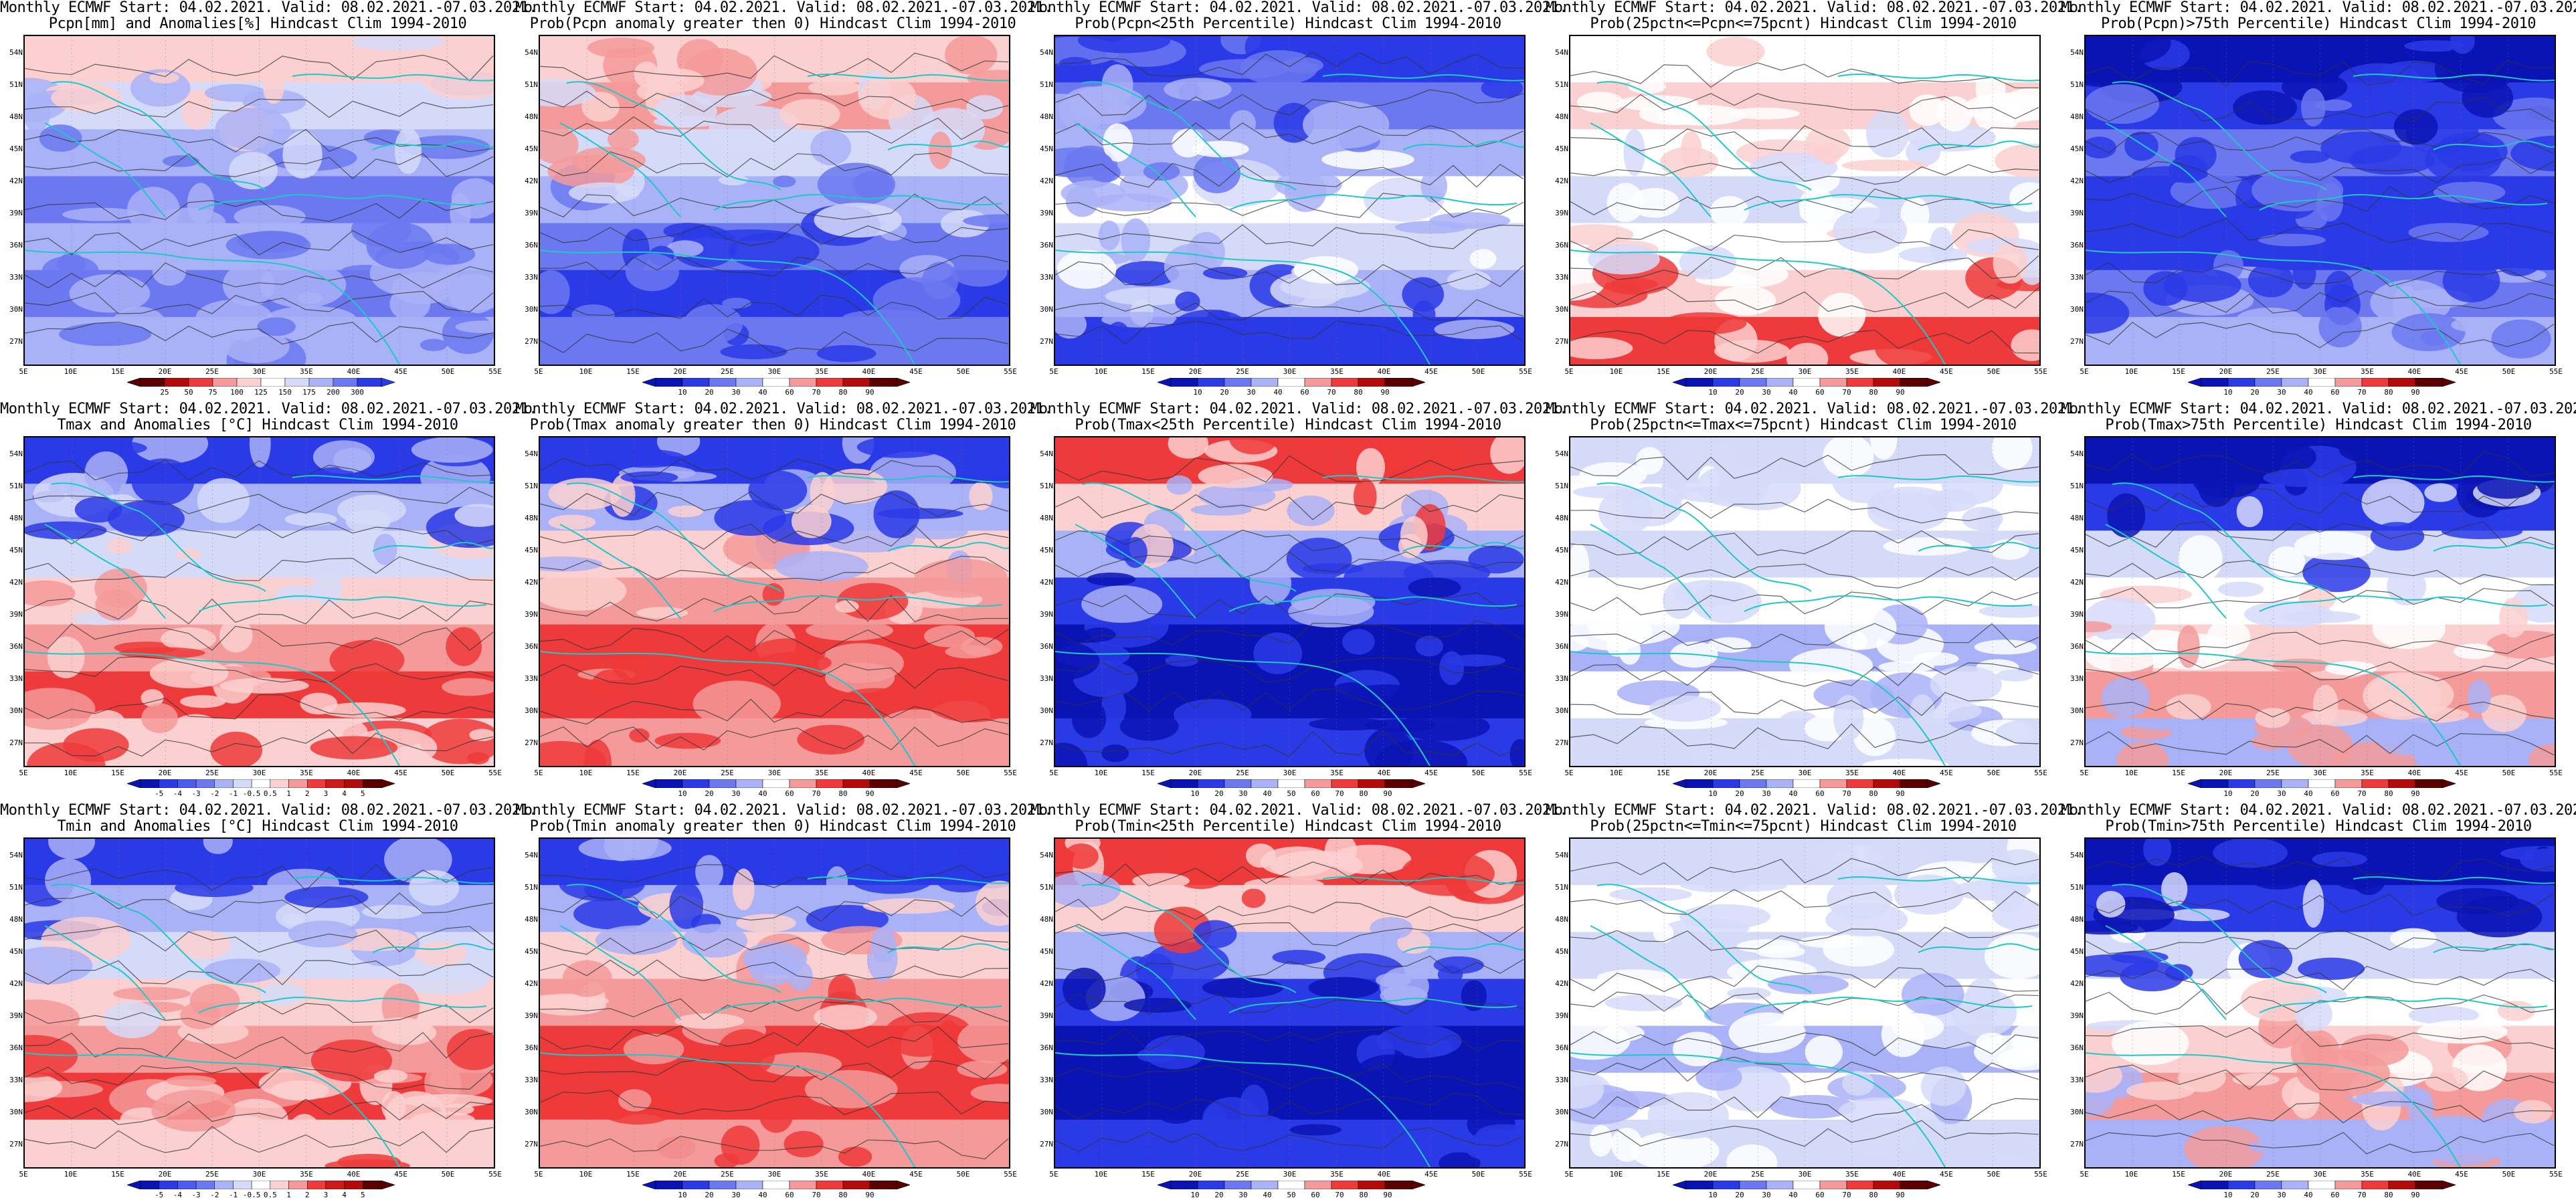  Describe the element at coordinates (2415, 793) in the screenshot. I see `colorbar-tick-label: 90` at that location.